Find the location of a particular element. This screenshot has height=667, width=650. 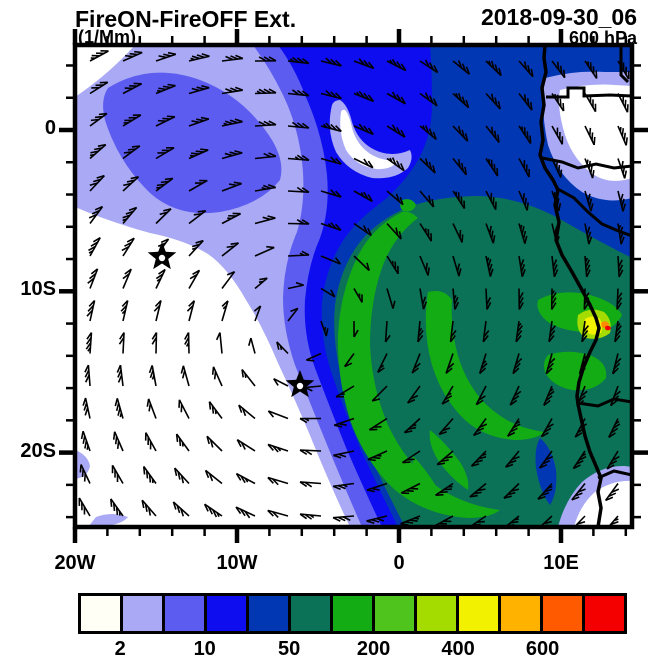

region-green-crescent is located at coordinates (418, 364).